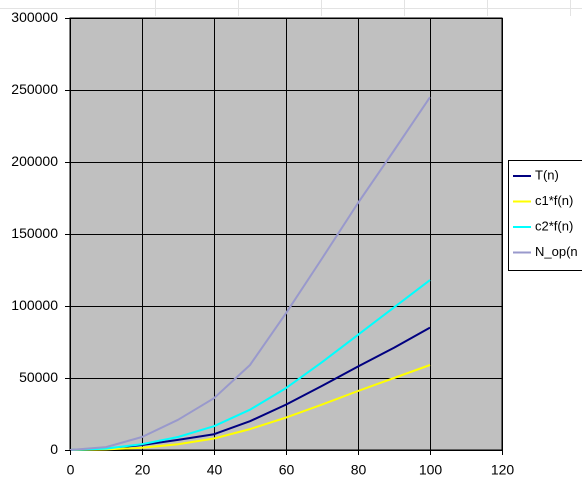 The height and width of the screenshot is (495, 582). Describe the element at coordinates (554, 200) in the screenshot. I see `legend-label: c1*f(n)` at that location.